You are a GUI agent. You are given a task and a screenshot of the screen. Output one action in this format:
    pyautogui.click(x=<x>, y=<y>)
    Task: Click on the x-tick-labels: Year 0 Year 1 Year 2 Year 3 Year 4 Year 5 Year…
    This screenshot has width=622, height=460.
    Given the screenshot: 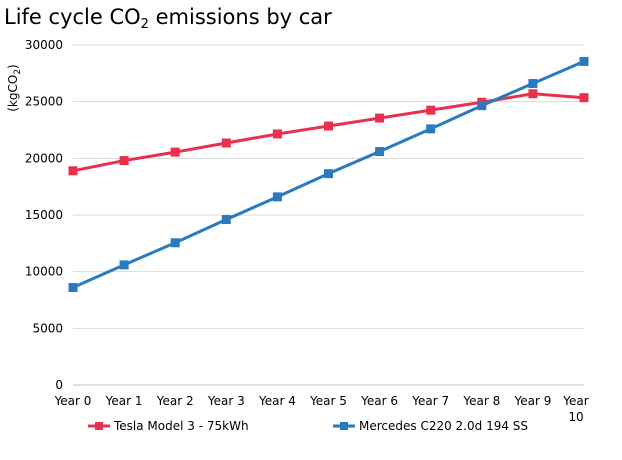 What is the action you would take?
    pyautogui.click(x=321, y=409)
    